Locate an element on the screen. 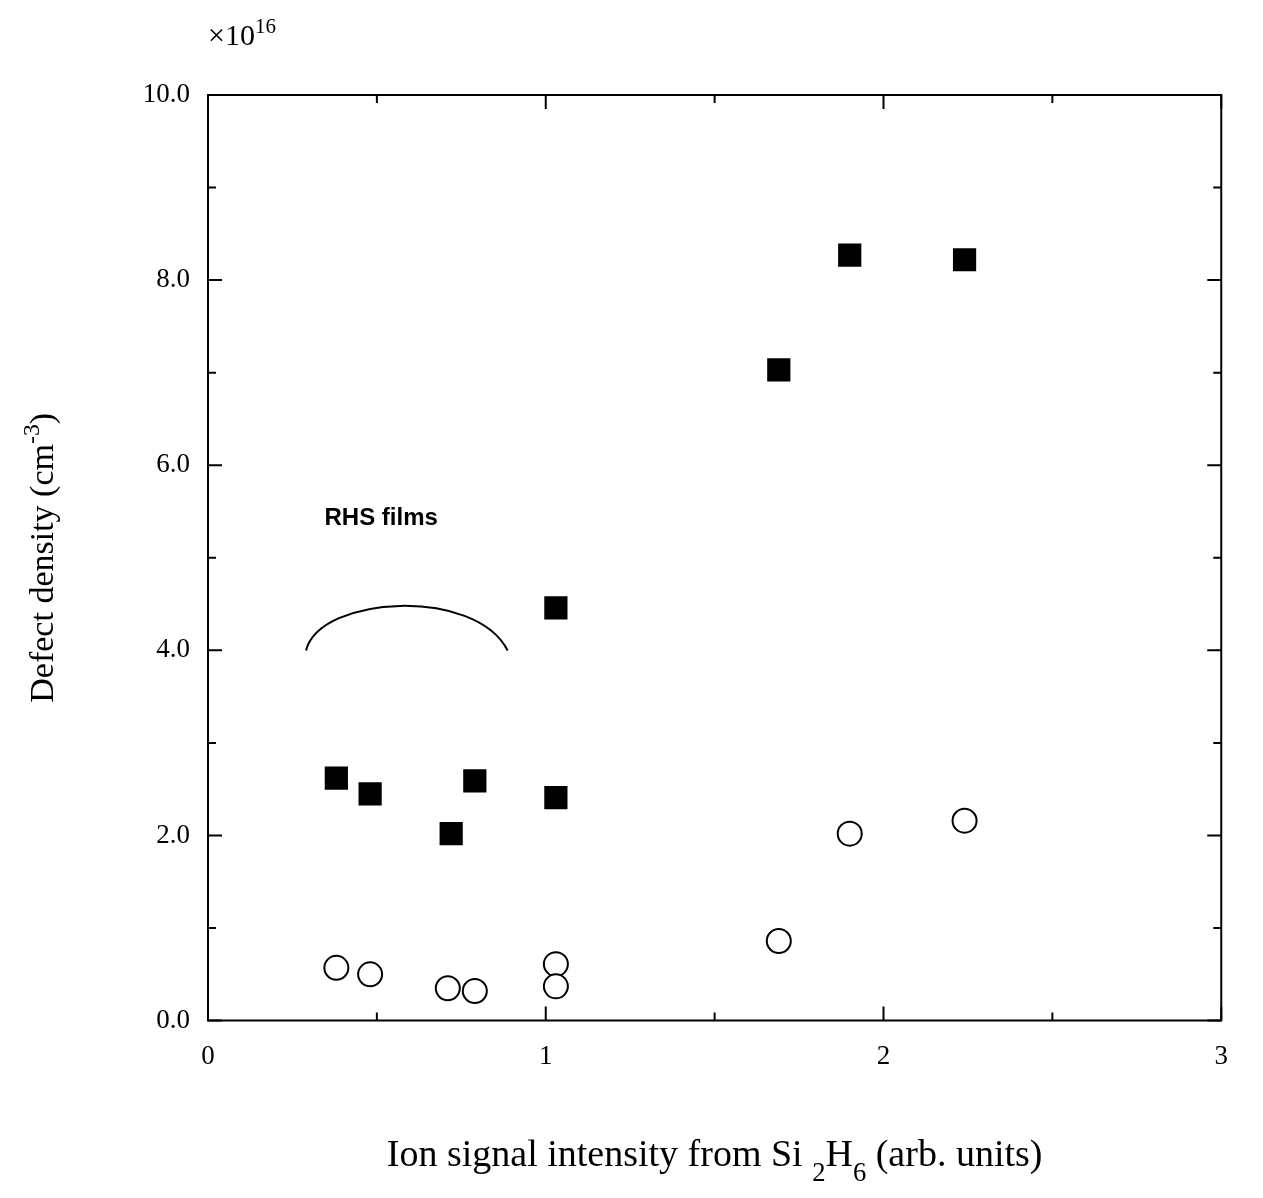  annotation: RHS films is located at coordinates (381, 516).